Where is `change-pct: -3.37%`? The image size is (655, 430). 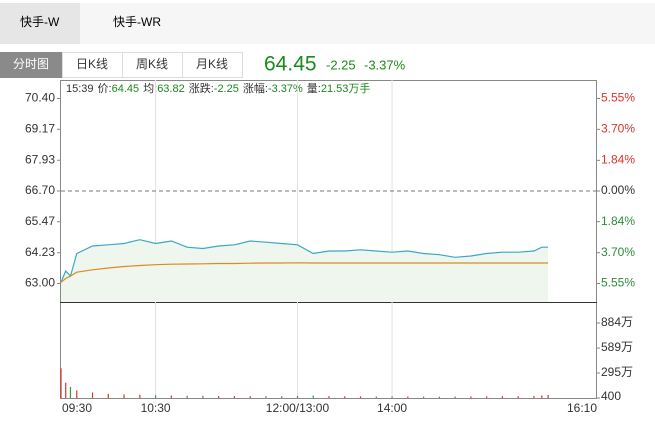 change-pct: -3.37% is located at coordinates (385, 64).